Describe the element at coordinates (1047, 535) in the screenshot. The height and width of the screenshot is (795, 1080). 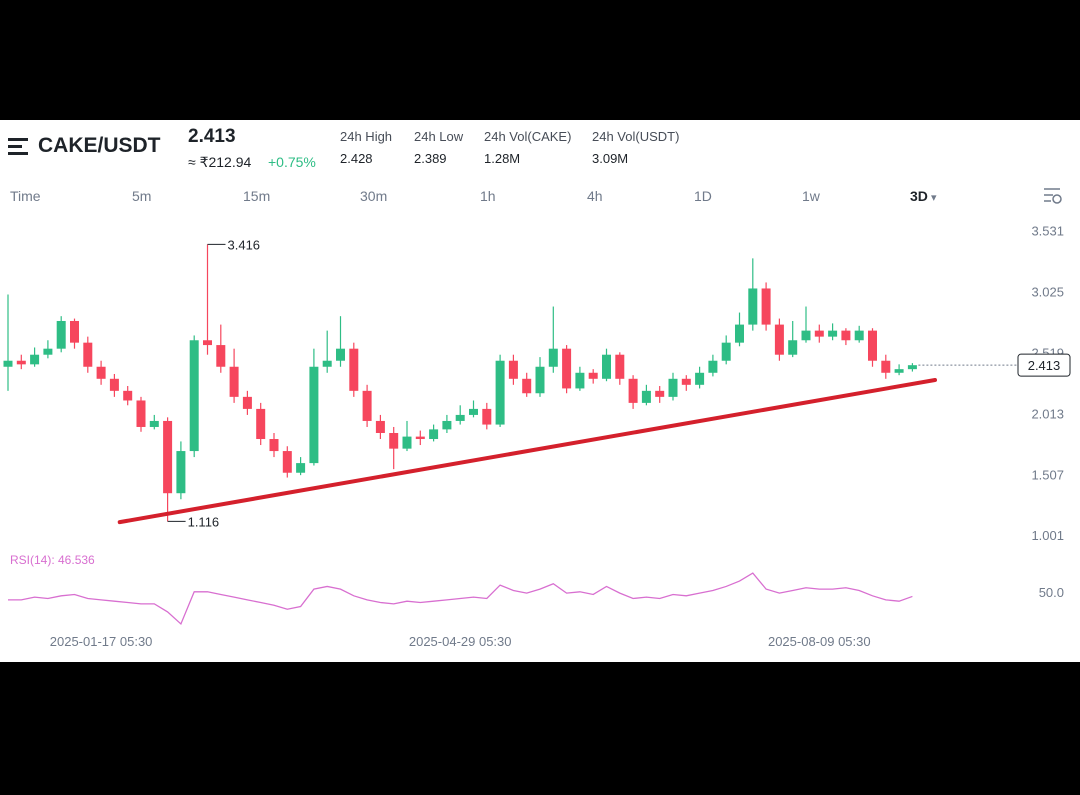
I see `y-tick-label: 1.001` at that location.